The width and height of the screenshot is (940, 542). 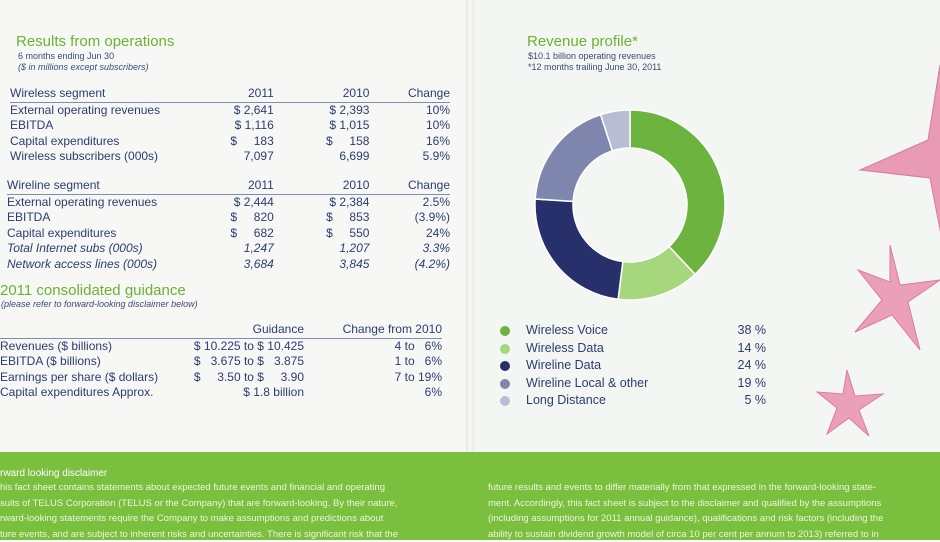 I want to click on legend-value: 24 %, so click(x=752, y=365).